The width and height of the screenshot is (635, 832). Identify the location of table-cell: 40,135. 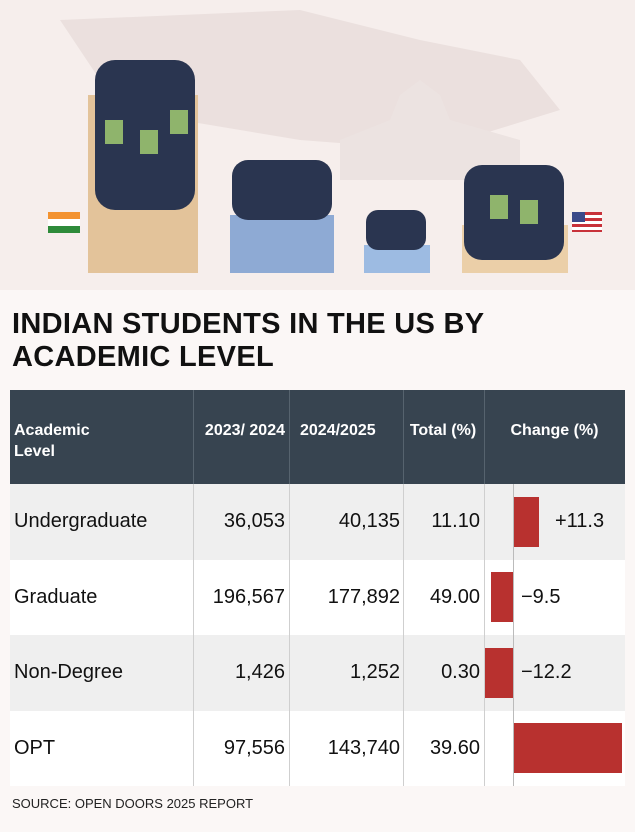
(369, 521).